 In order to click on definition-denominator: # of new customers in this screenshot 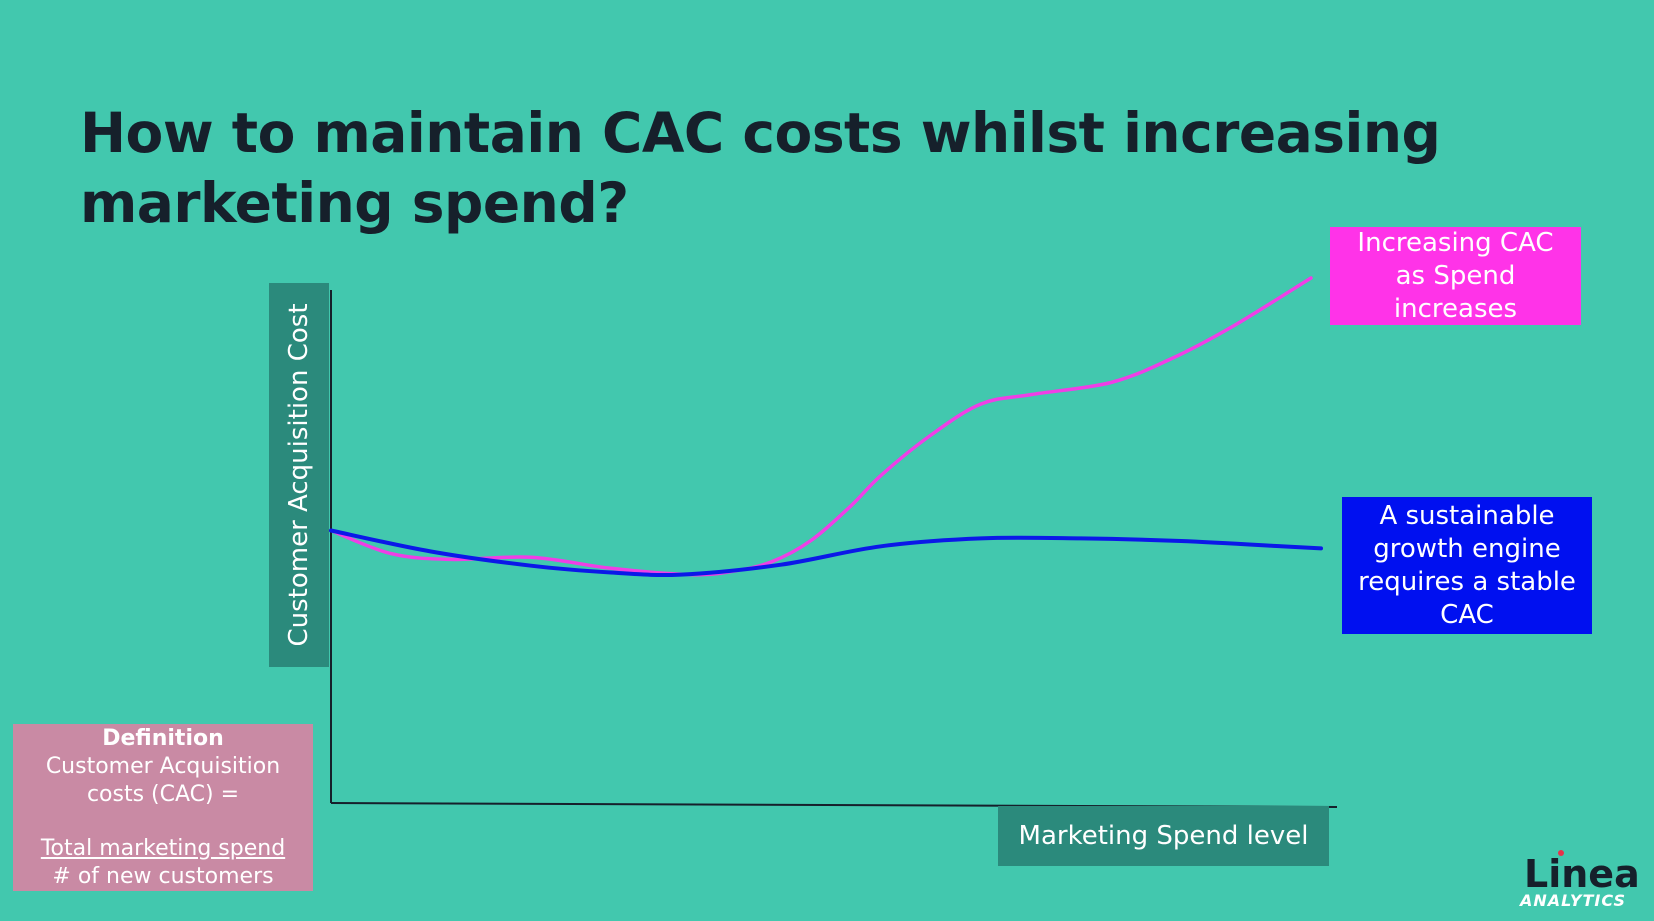, I will do `click(163, 876)`.